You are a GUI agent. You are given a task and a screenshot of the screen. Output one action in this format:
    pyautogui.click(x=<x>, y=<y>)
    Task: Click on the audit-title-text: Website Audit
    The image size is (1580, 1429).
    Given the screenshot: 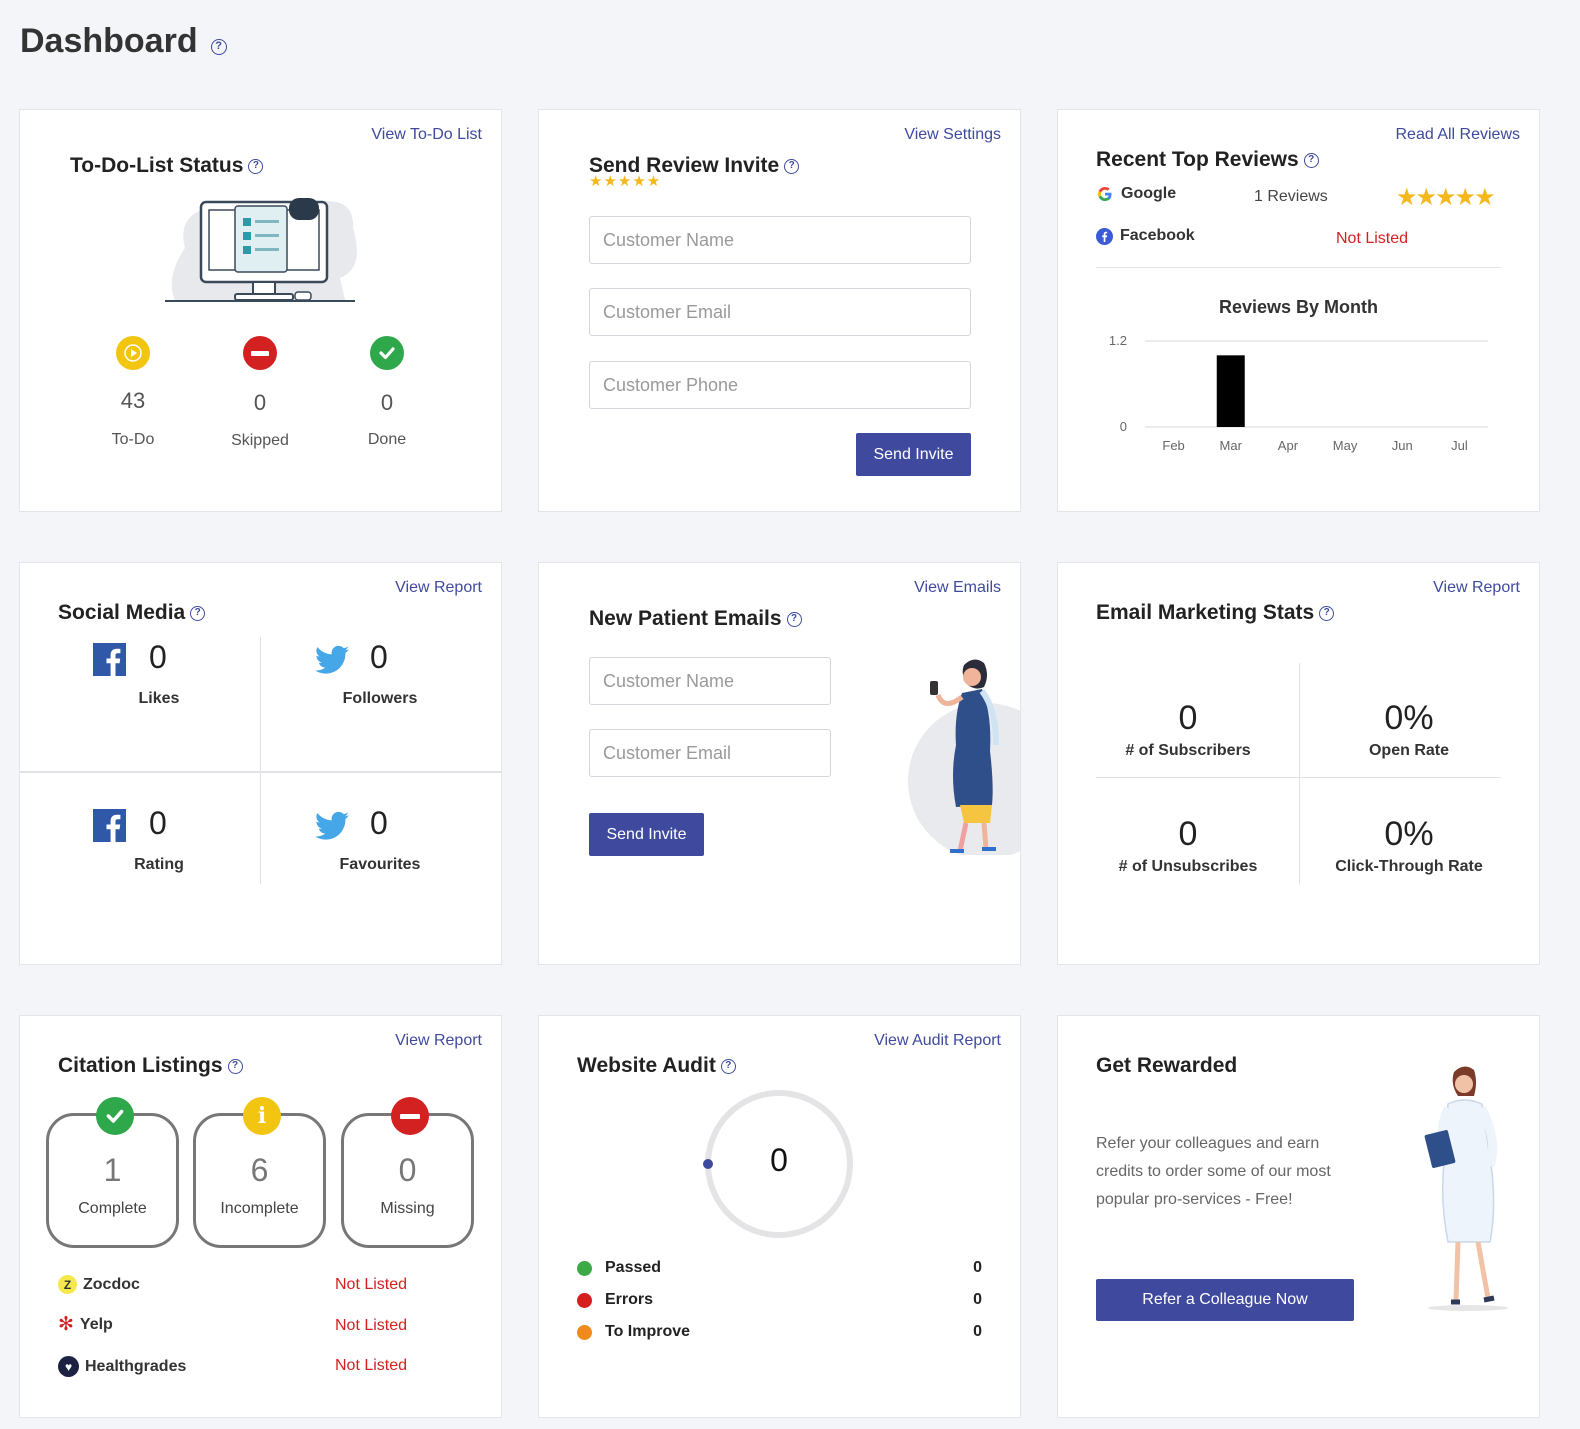 What is the action you would take?
    pyautogui.click(x=646, y=1065)
    